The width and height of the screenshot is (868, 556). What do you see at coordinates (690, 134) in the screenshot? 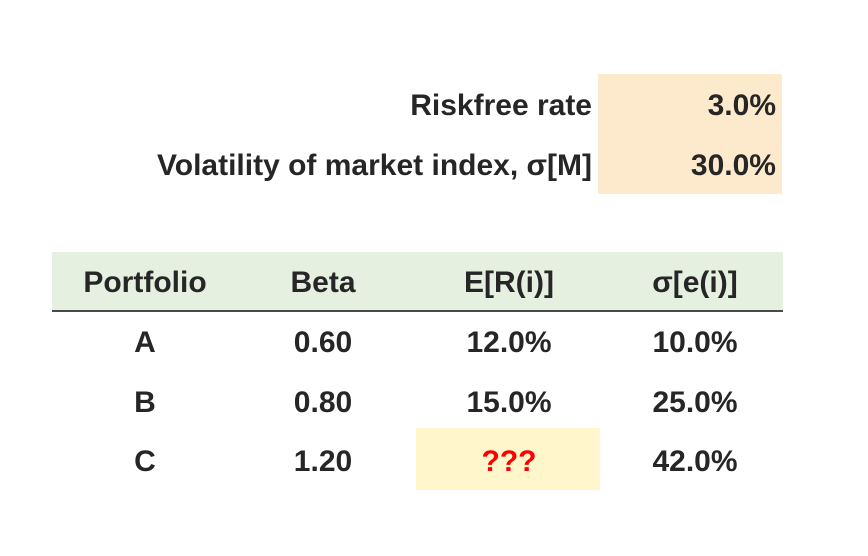
I see `parameter-input-cells` at bounding box center [690, 134].